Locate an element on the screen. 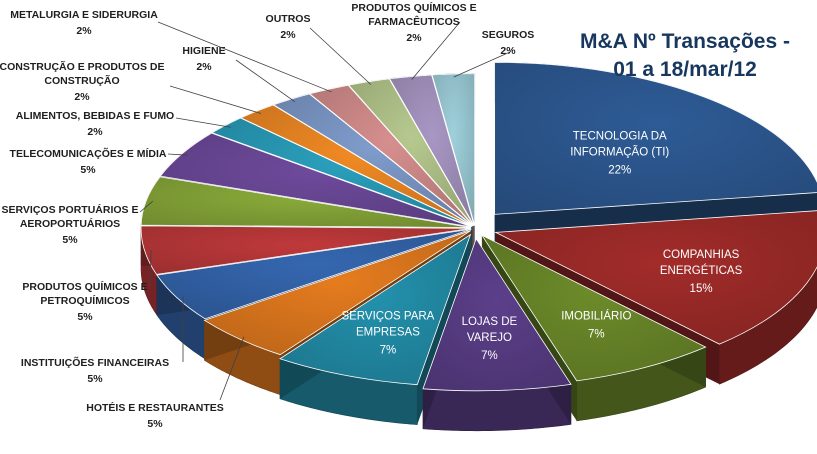  slice-label-8: SERVIÇOS PORTUÁRIOS EAEROPORTUÁRIOS5% is located at coordinates (70, 224).